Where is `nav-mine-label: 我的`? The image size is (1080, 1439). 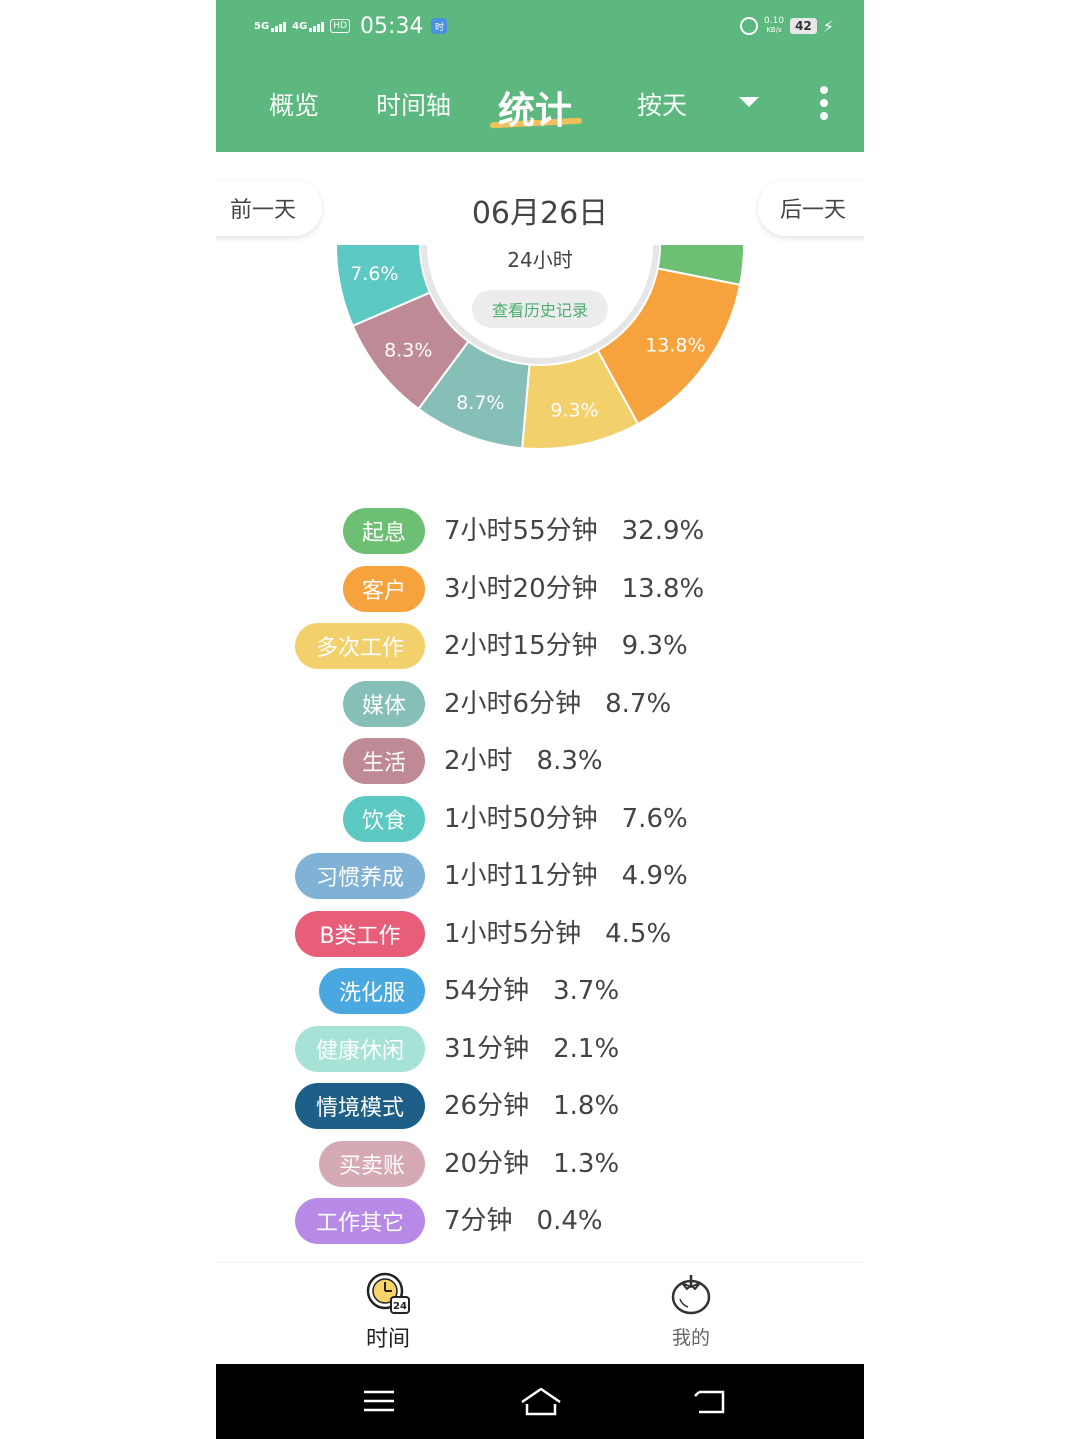 nav-mine-label: 我的 is located at coordinates (690, 1338).